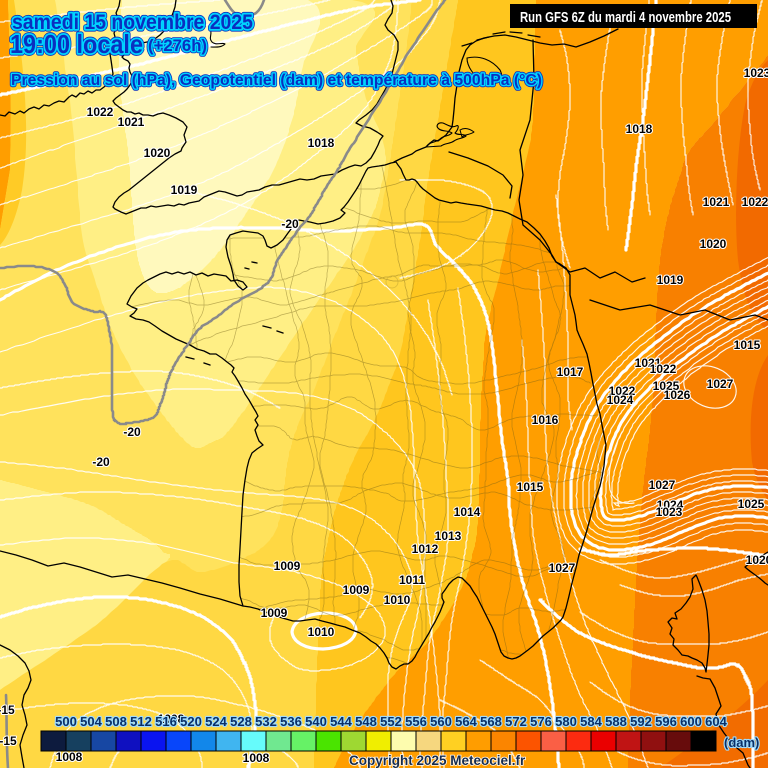 This screenshot has width=768, height=768. What do you see at coordinates (641, 721) in the screenshot?
I see `svg-text: 592` at bounding box center [641, 721].